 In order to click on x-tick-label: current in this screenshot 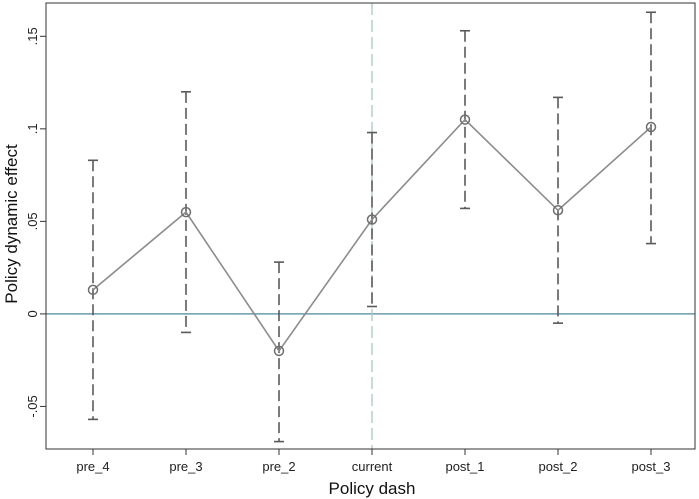, I will do `click(372, 466)`.